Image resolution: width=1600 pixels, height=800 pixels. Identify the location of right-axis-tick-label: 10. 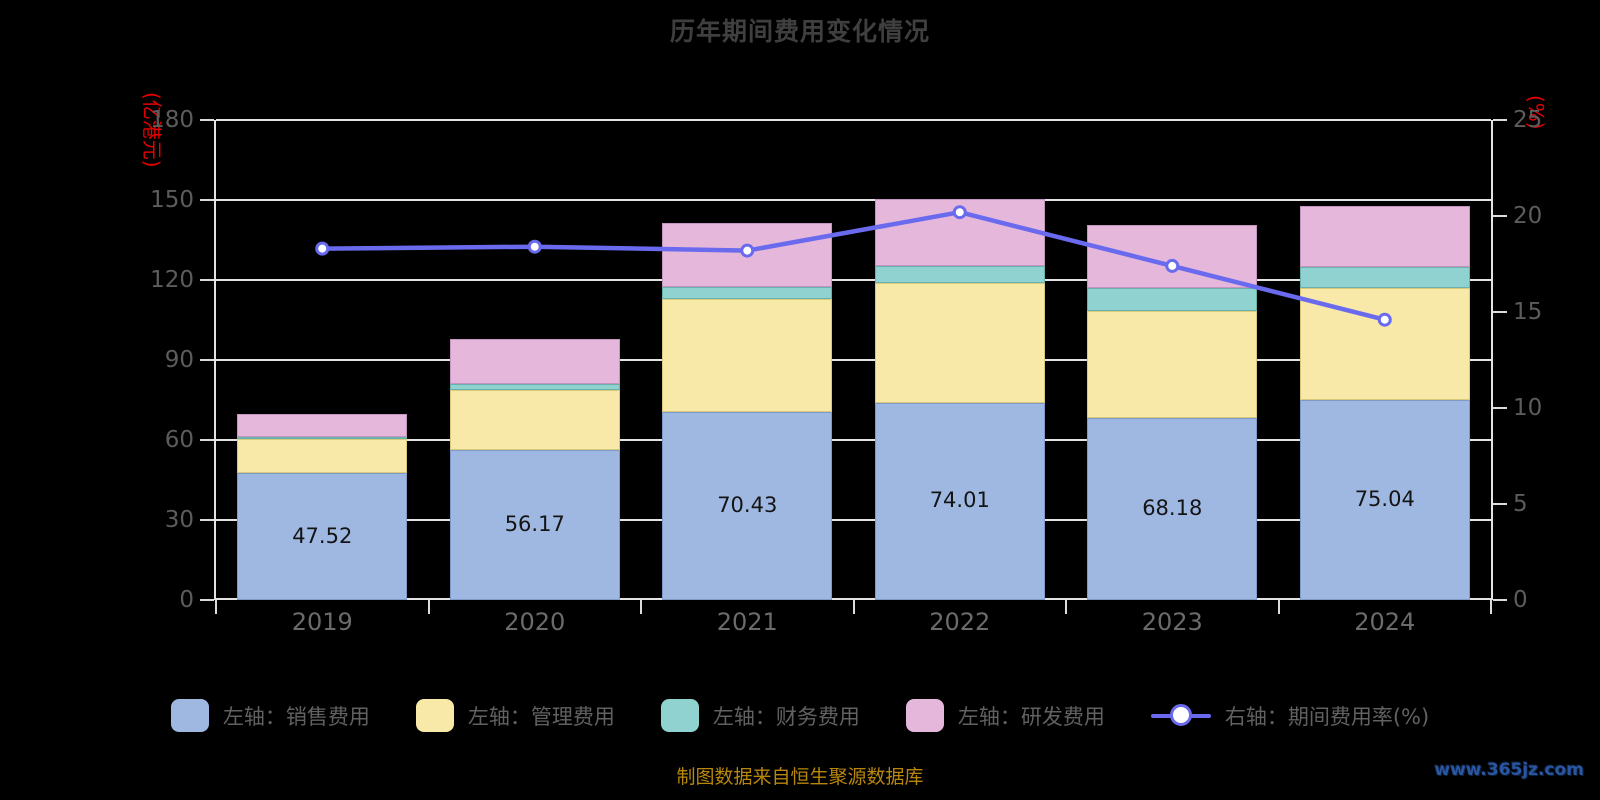
(1528, 408).